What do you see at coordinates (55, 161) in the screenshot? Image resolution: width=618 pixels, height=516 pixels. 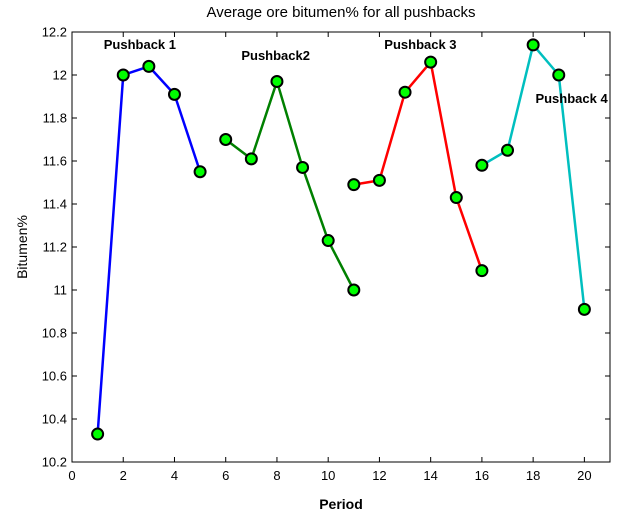 I see `y-tick-label: 11.6` at bounding box center [55, 161].